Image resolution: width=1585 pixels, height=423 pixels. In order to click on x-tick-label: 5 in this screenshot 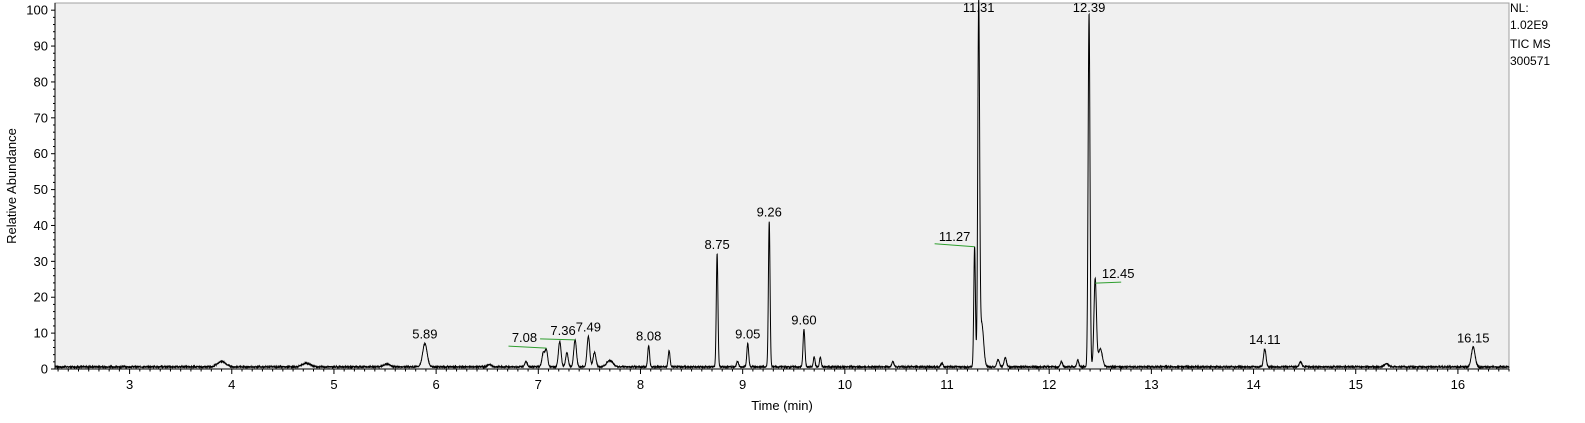, I will do `click(333, 384)`.